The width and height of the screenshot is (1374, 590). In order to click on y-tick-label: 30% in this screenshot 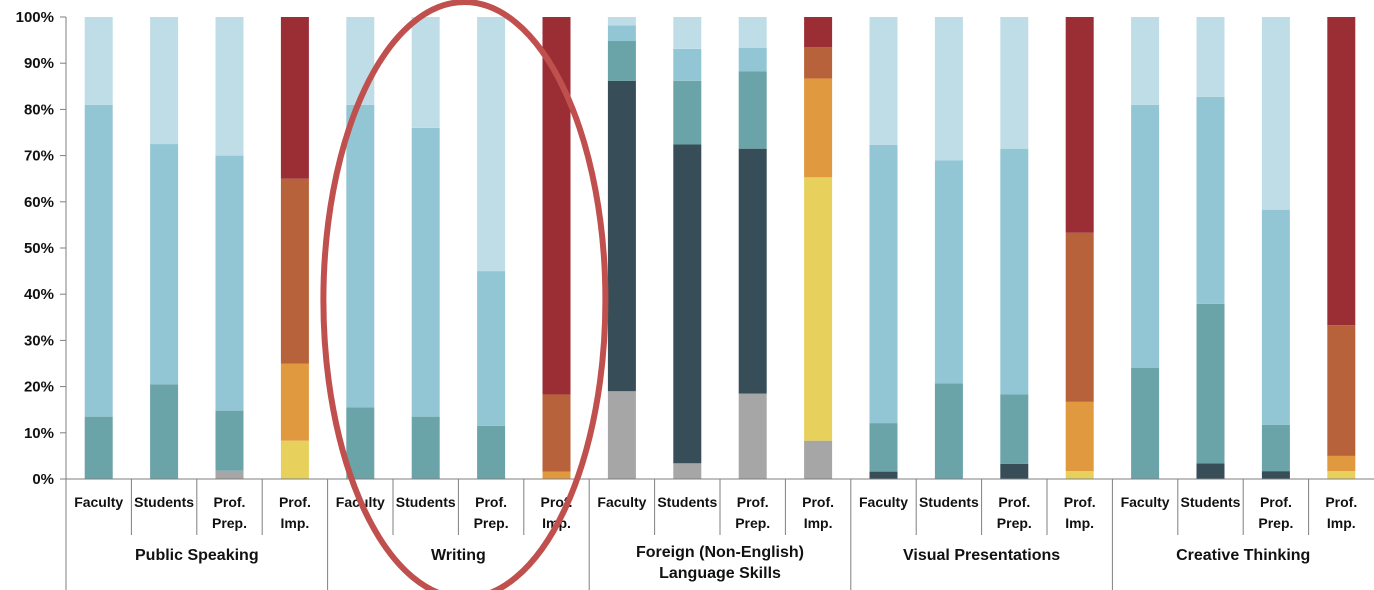, I will do `click(39, 340)`.